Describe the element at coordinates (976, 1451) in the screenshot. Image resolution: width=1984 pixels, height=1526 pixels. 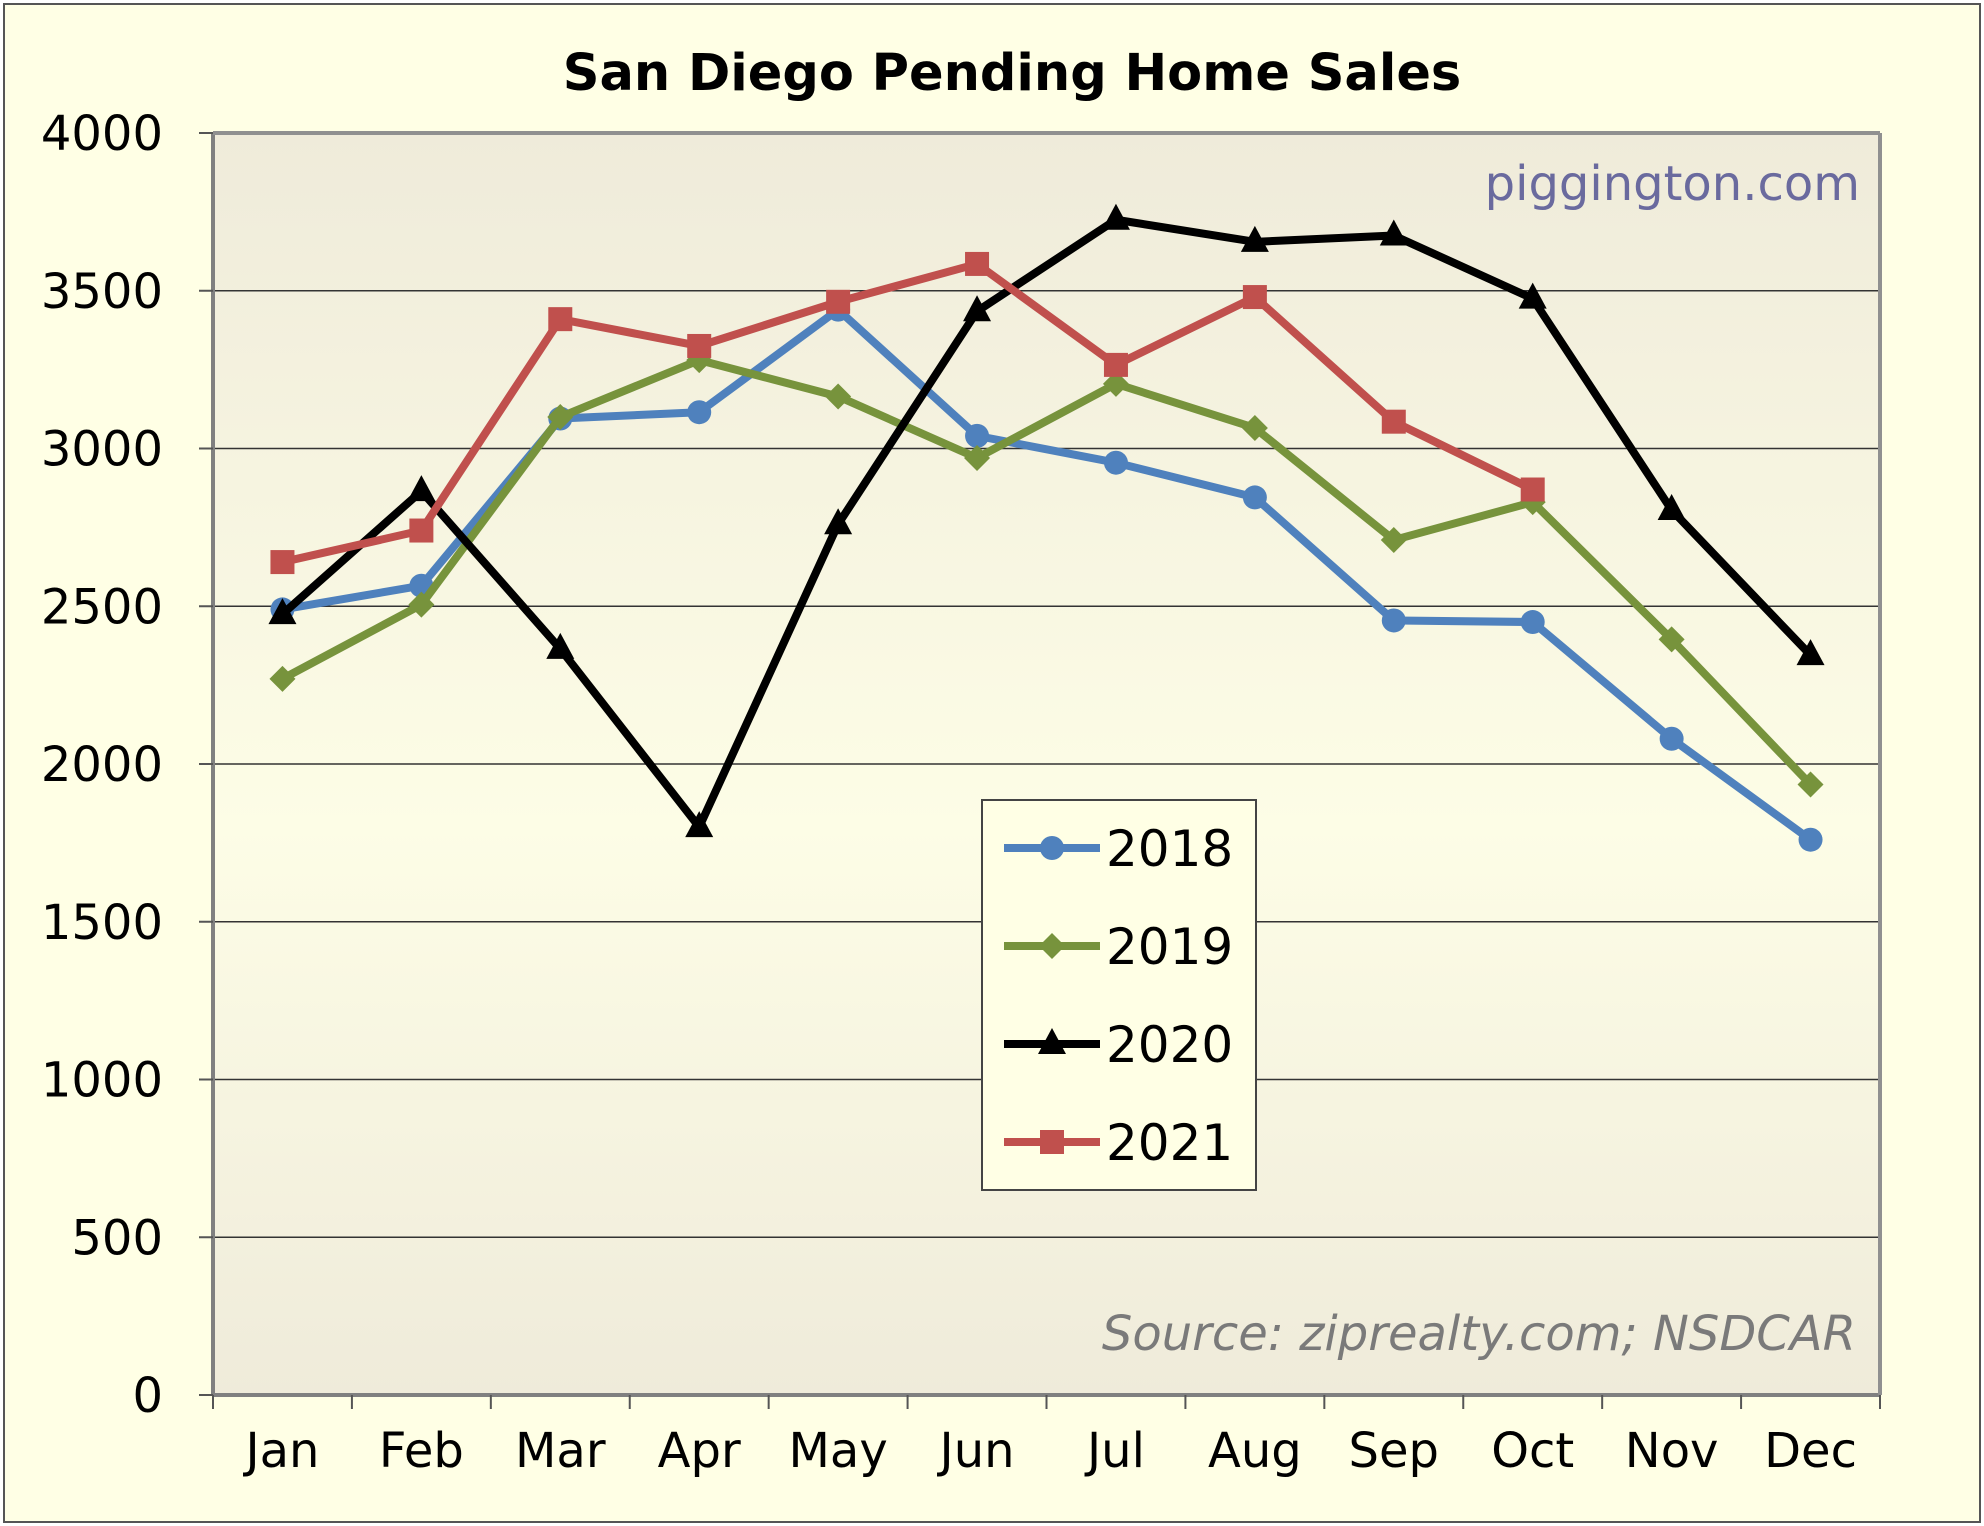
I see `x-tick-label: Jun` at that location.